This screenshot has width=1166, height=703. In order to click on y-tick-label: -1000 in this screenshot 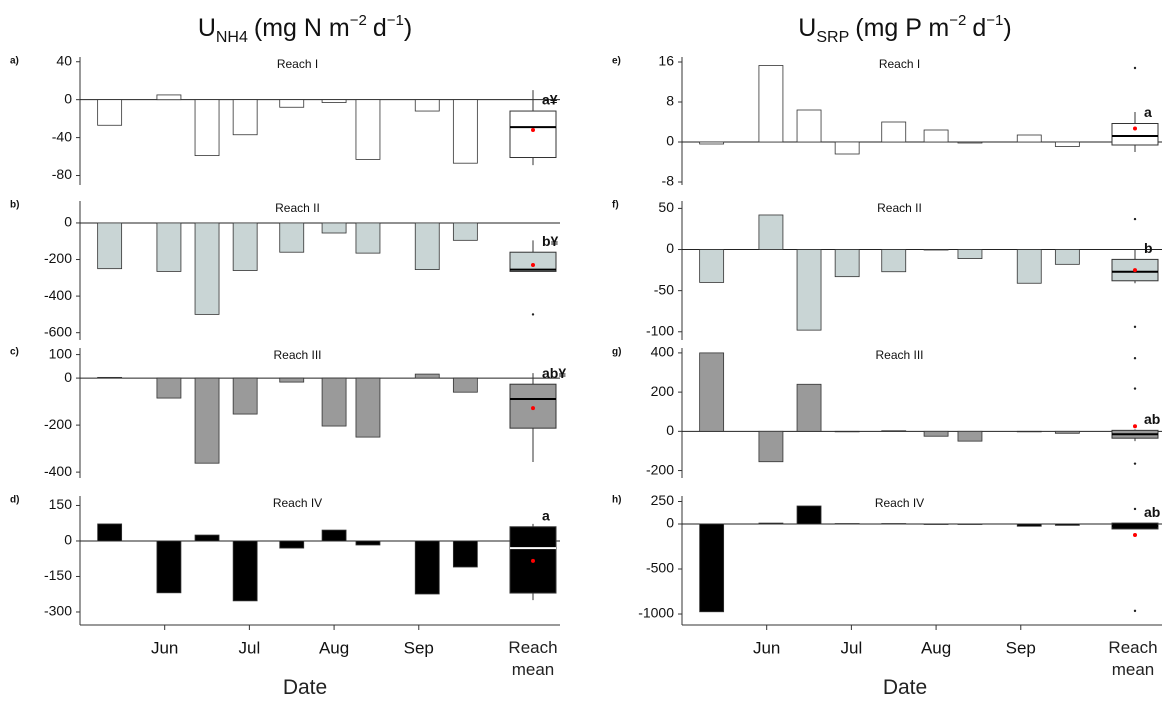, I will do `click(656, 613)`.